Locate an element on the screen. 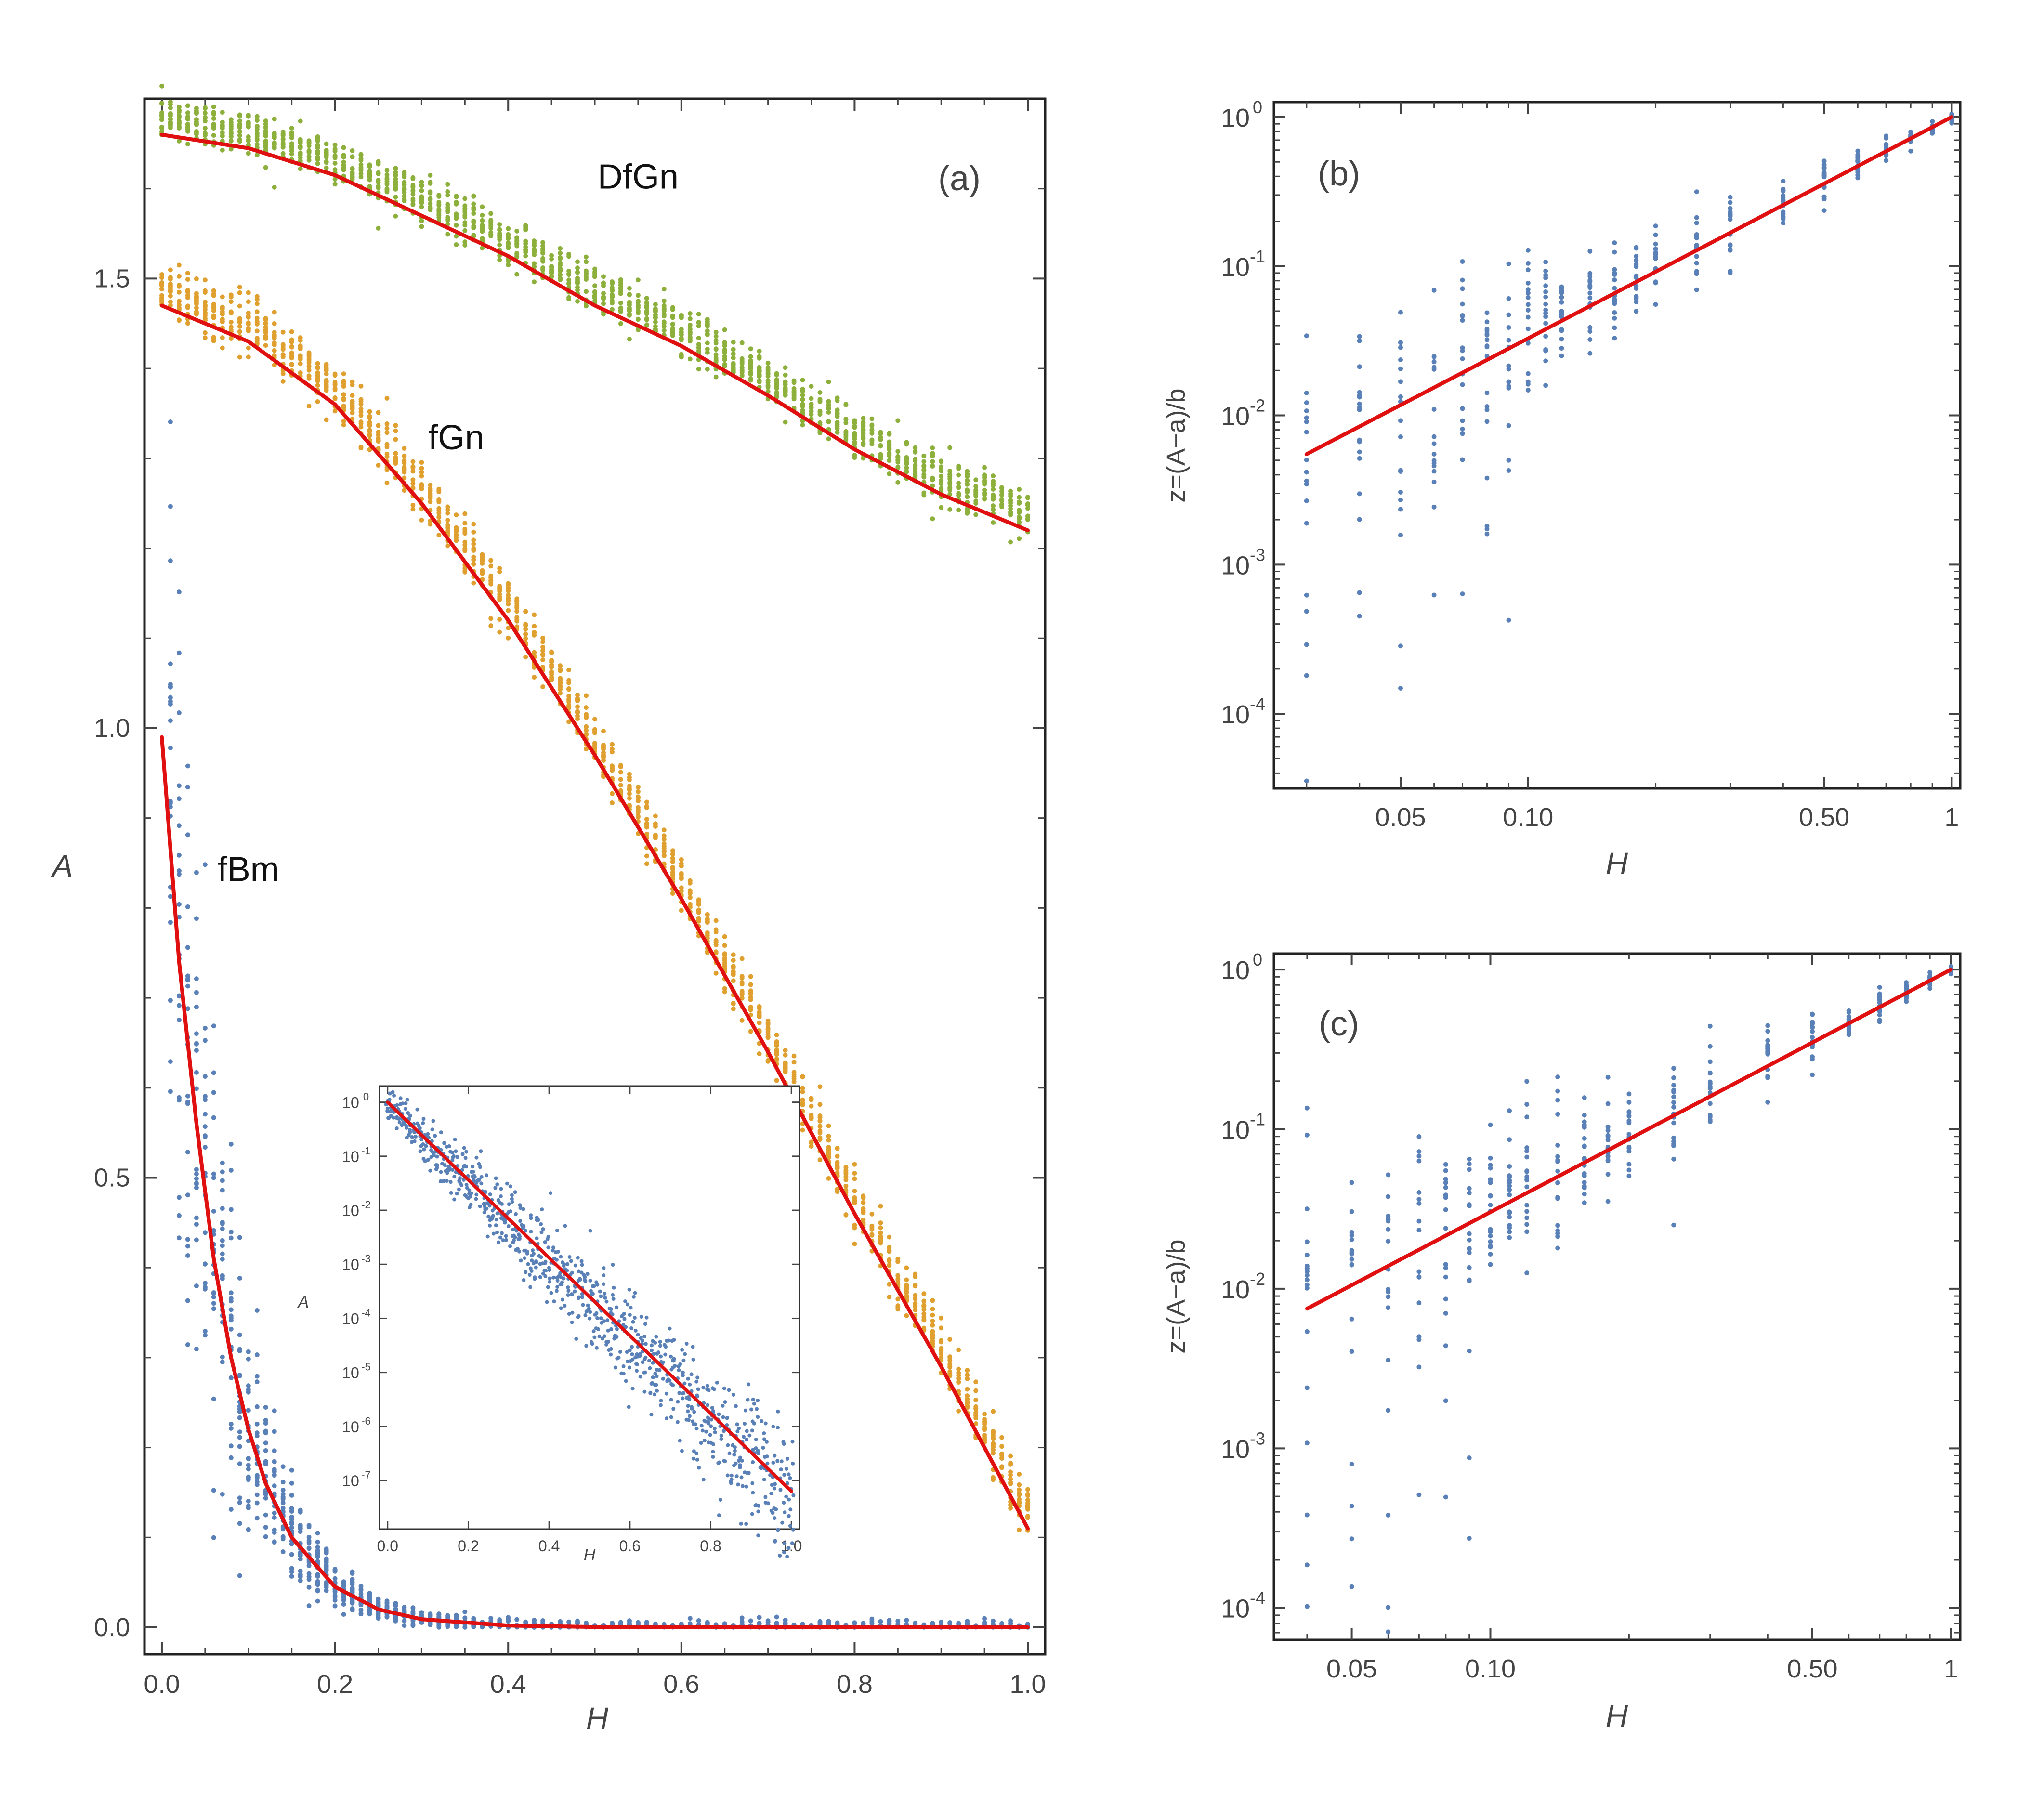 This screenshot has width=2031, height=1820. panel-a-x-tick-label: 0.4 is located at coordinates (508, 1685).